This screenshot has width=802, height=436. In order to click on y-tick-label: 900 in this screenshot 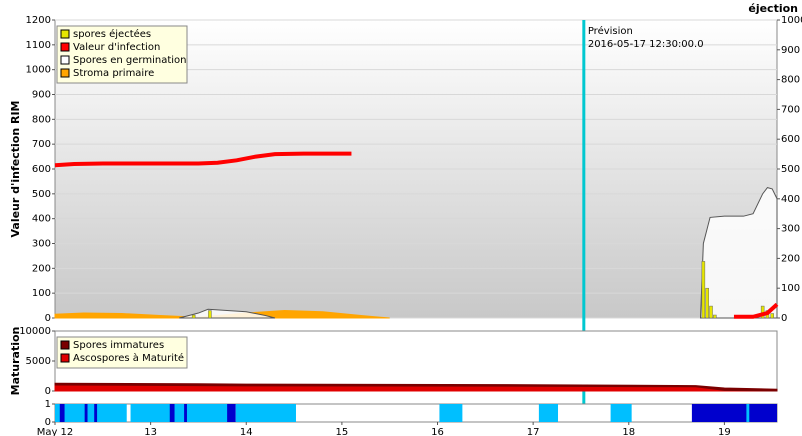, I will do `click(41, 95)`.